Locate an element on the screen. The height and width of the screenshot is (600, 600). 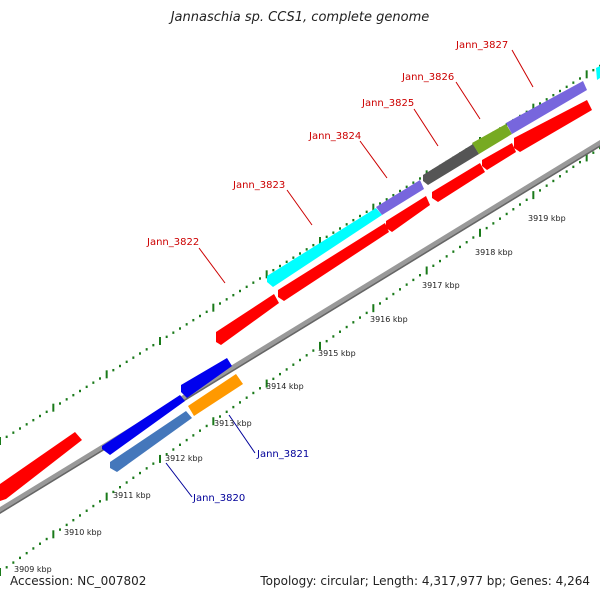
gene-label-jann-3827: Jann_3827 is located at coordinates (481, 45).